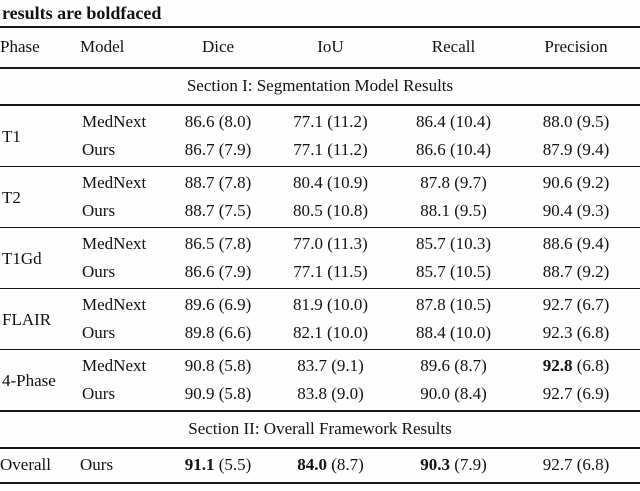 Image resolution: width=640 pixels, height=491 pixels. Describe the element at coordinates (453, 465) in the screenshot. I see `metric-cell: 90.3 (7.9)` at that location.